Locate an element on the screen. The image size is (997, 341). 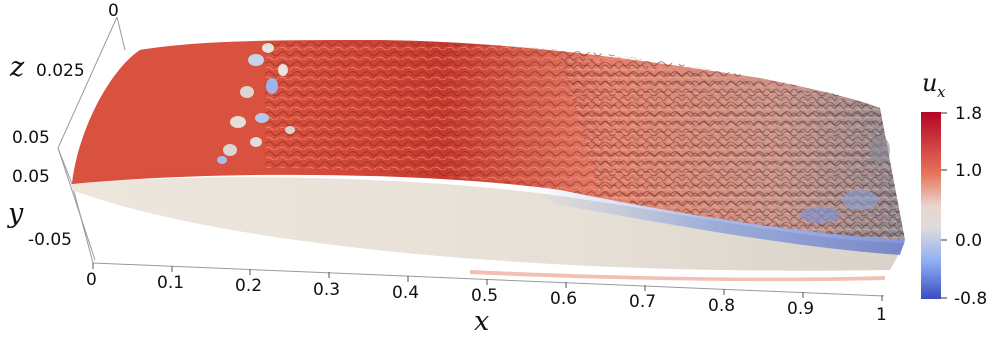
transition-spots is located at coordinates (256, 103).